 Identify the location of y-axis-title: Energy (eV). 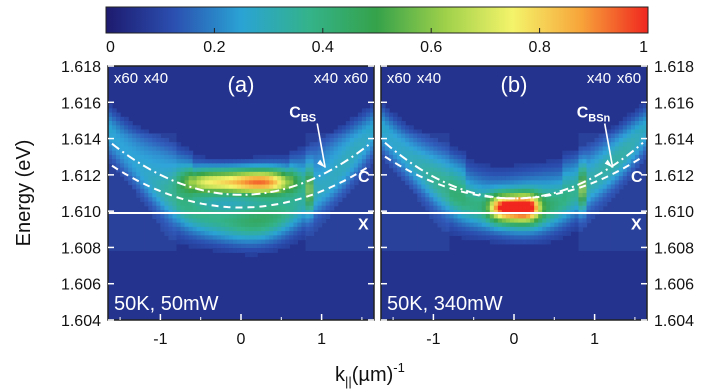
(24, 193).